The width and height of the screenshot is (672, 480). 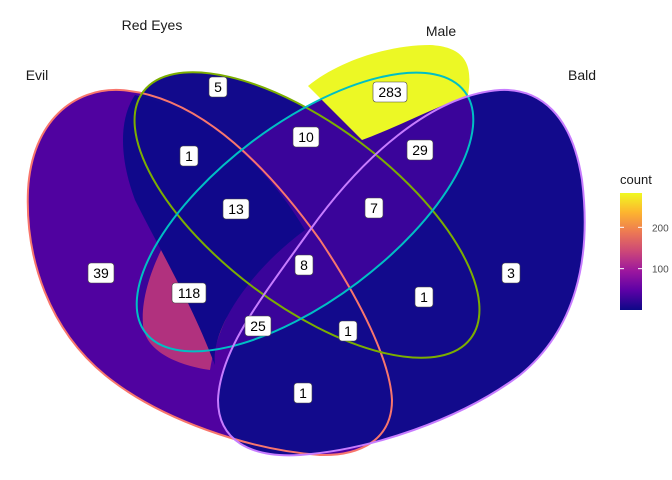 I want to click on region-count-red-eyes-male-bald: 7, so click(x=374, y=208).